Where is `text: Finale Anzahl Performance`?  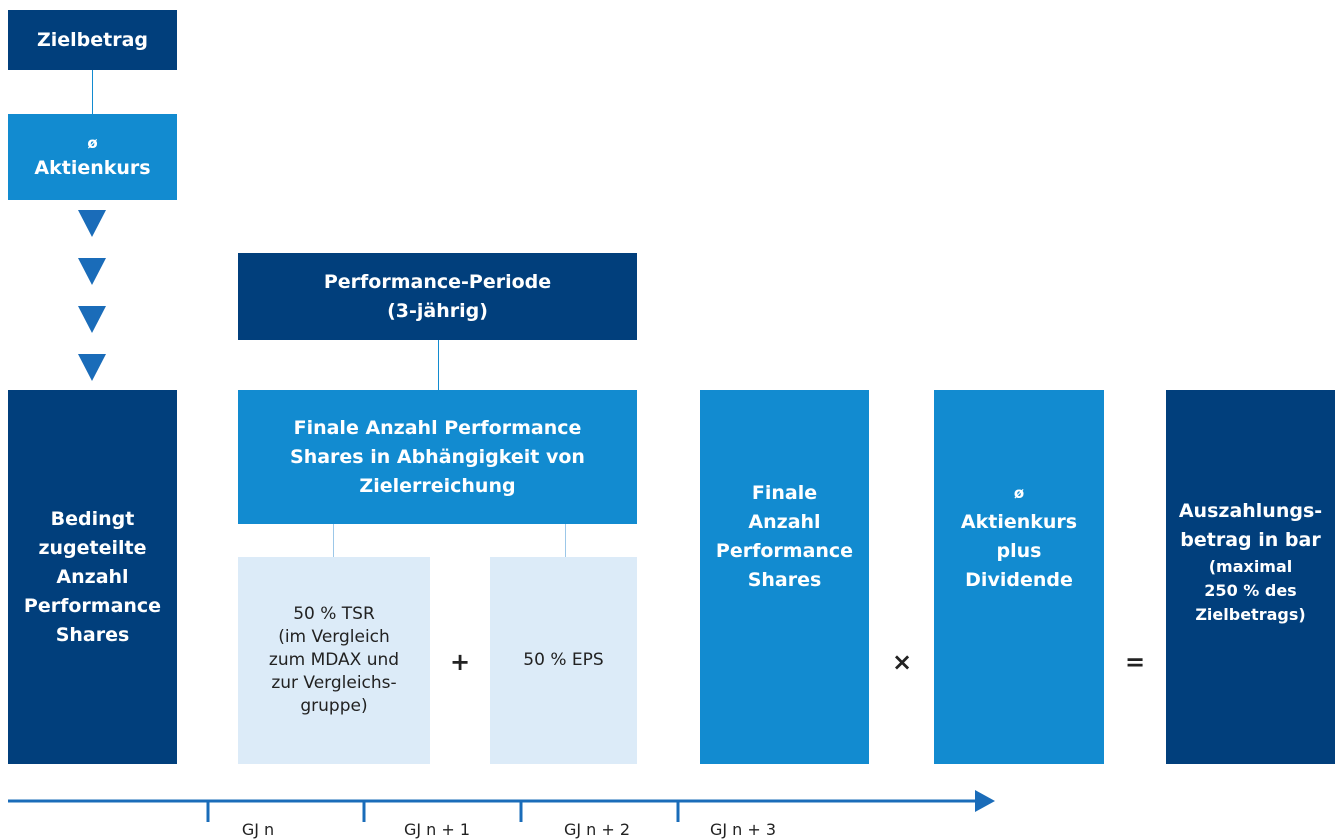 text: Finale Anzahl Performance is located at coordinates (437, 427).